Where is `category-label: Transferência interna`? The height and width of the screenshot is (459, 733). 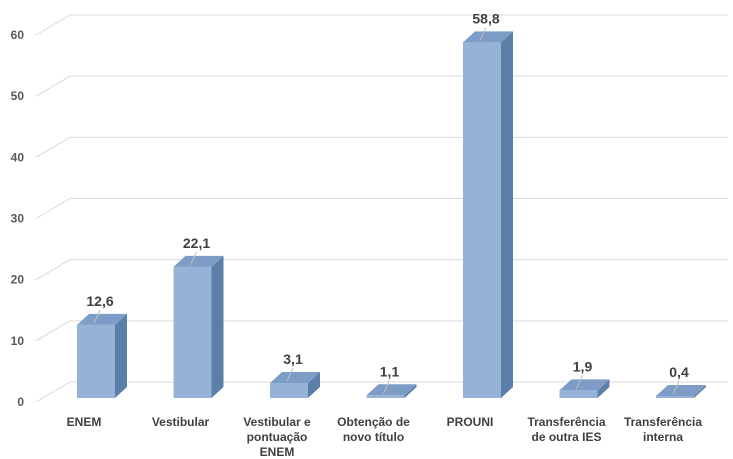
category-label: Transferência interna is located at coordinates (663, 429).